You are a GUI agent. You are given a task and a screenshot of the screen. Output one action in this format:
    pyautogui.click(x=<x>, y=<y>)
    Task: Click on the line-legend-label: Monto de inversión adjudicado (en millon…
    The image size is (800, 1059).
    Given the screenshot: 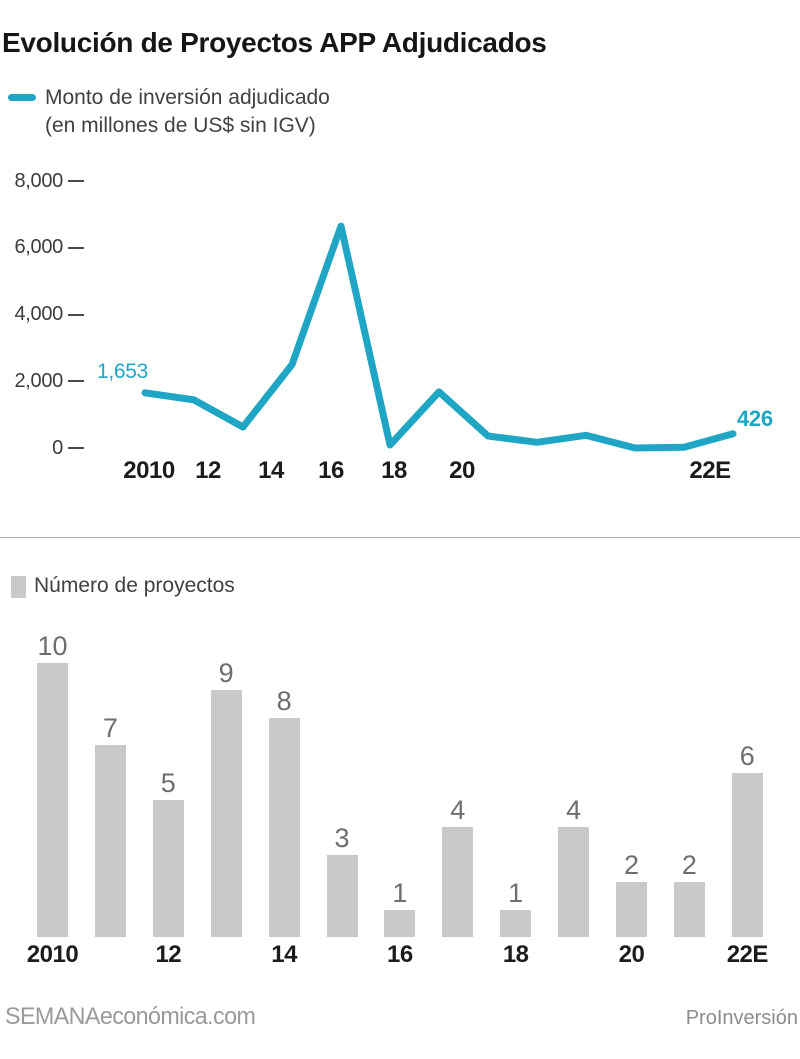 What is the action you would take?
    pyautogui.click(x=187, y=112)
    